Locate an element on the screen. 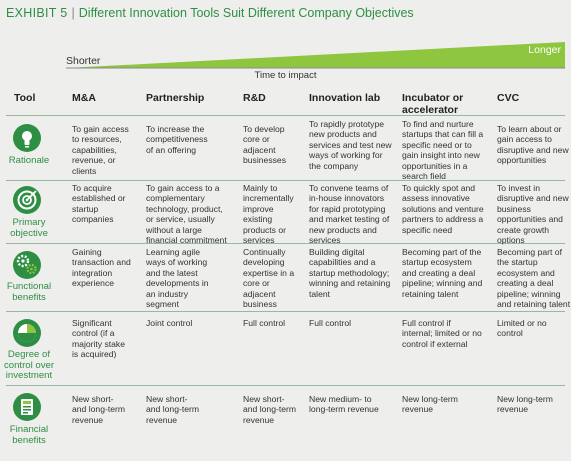  row-label-rationale: Rationale is located at coordinates (29, 160).